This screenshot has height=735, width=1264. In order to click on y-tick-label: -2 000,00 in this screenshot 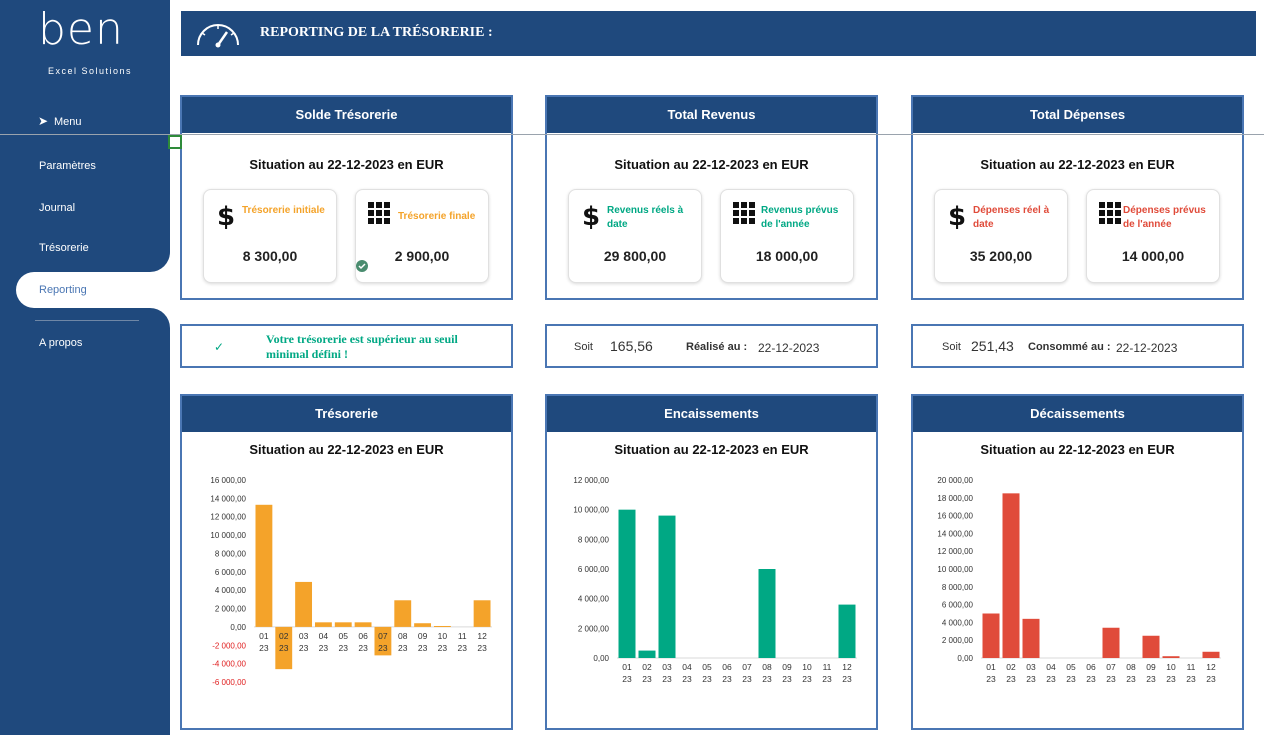, I will do `click(229, 645)`.